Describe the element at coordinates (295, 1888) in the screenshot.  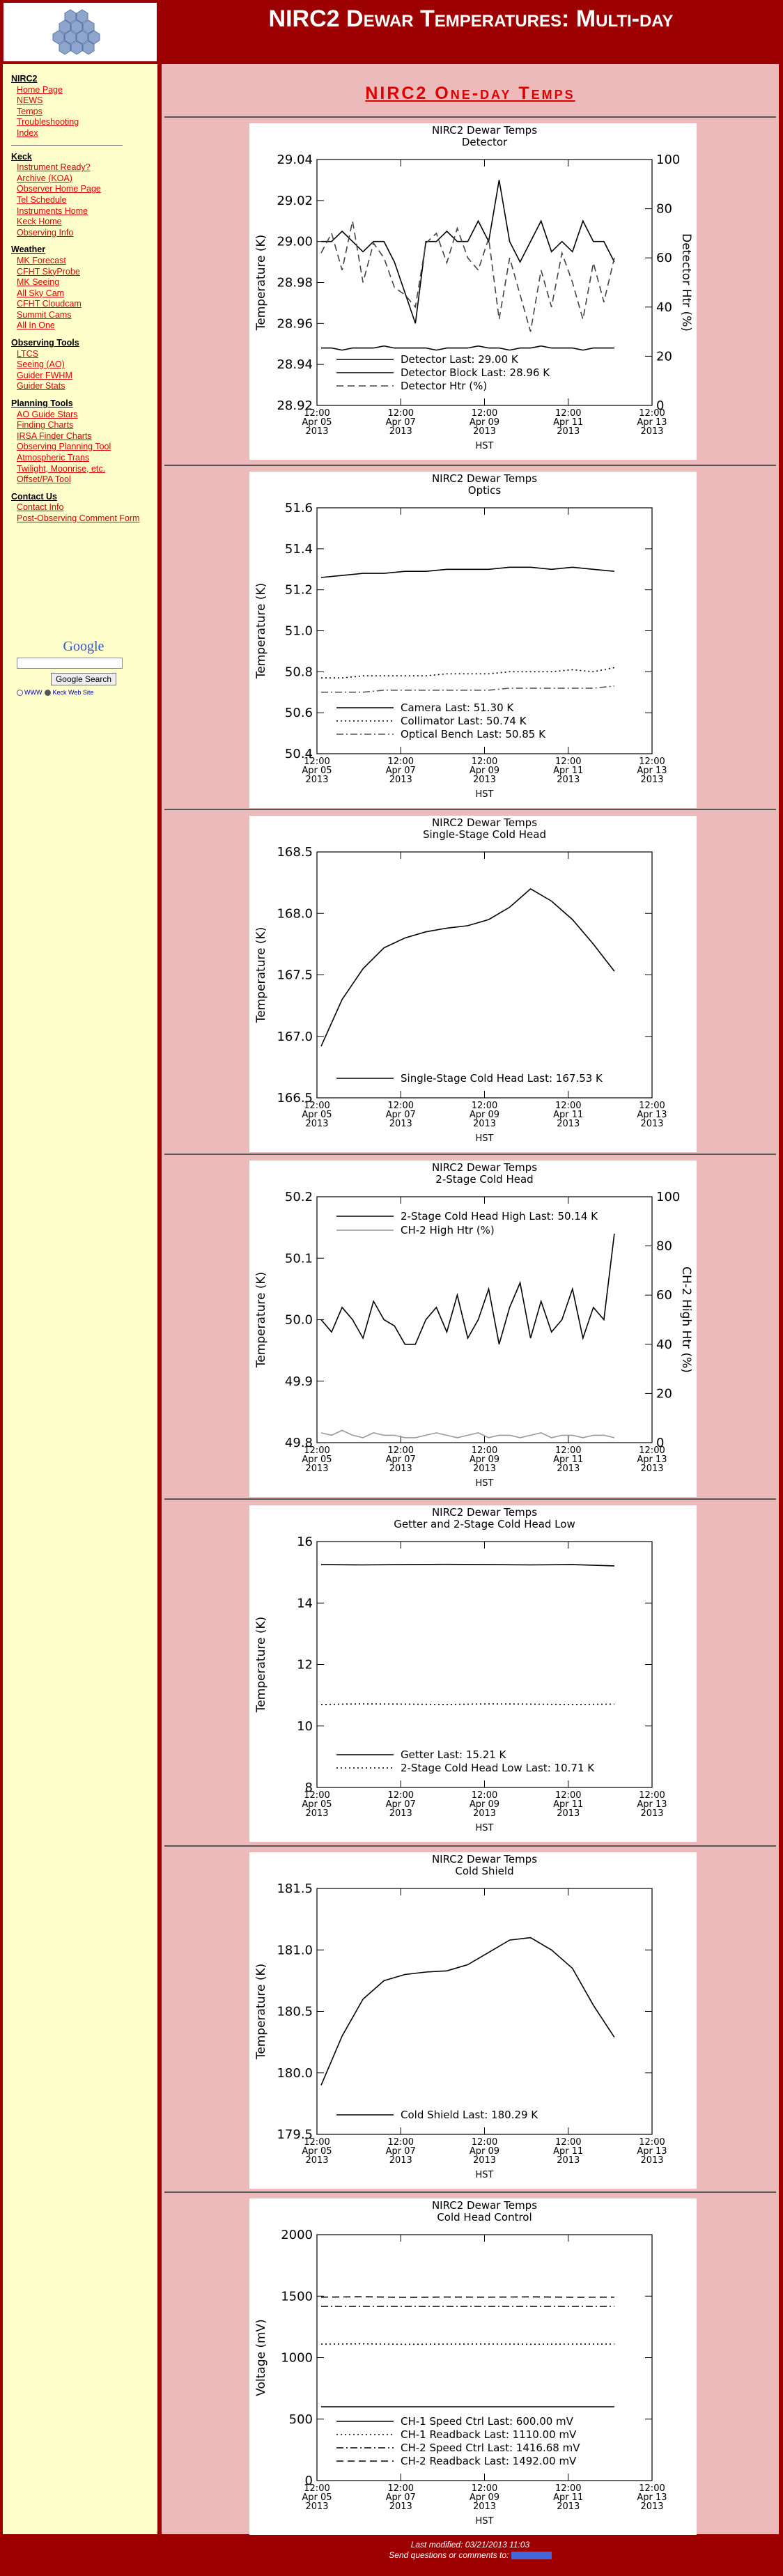
I see `y-tick-label: 181.5` at that location.